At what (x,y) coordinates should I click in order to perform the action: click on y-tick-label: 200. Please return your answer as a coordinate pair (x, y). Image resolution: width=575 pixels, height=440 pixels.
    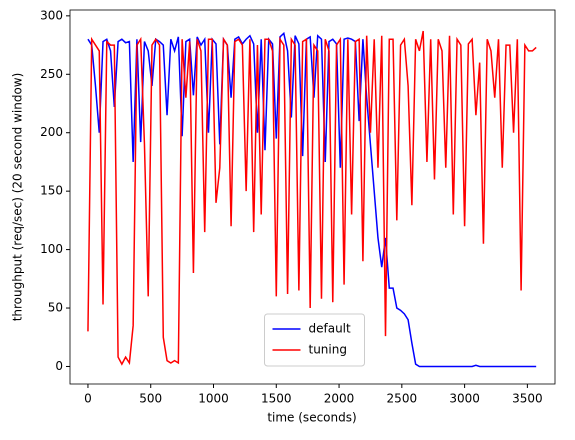
    Looking at the image, I should click on (51, 132).